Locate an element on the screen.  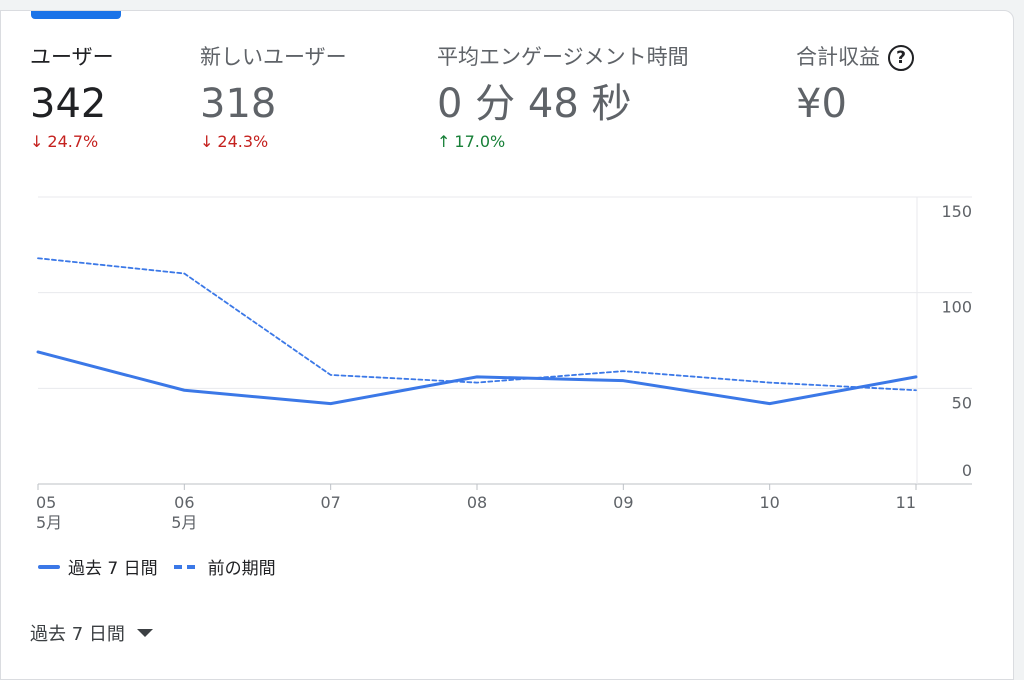
series-line-current is located at coordinates (477, 378).